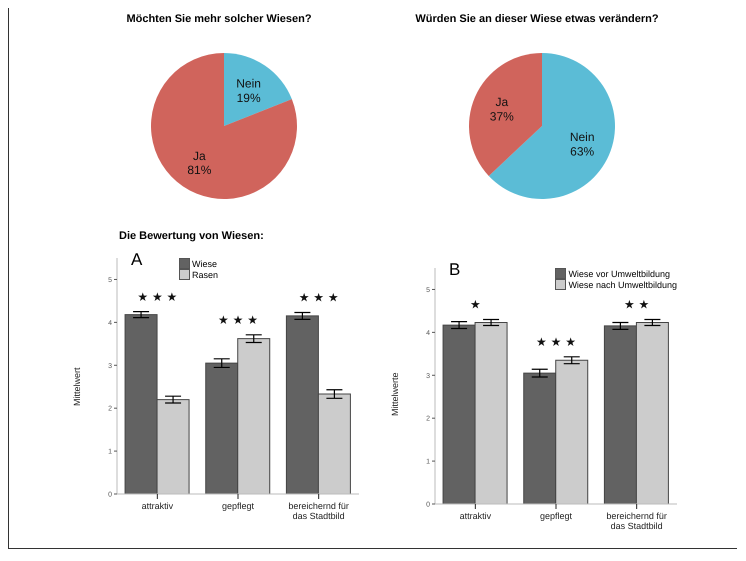 The width and height of the screenshot is (746, 561). What do you see at coordinates (77, 386) in the screenshot?
I see `y-axis-title: Mittelwert` at bounding box center [77, 386].